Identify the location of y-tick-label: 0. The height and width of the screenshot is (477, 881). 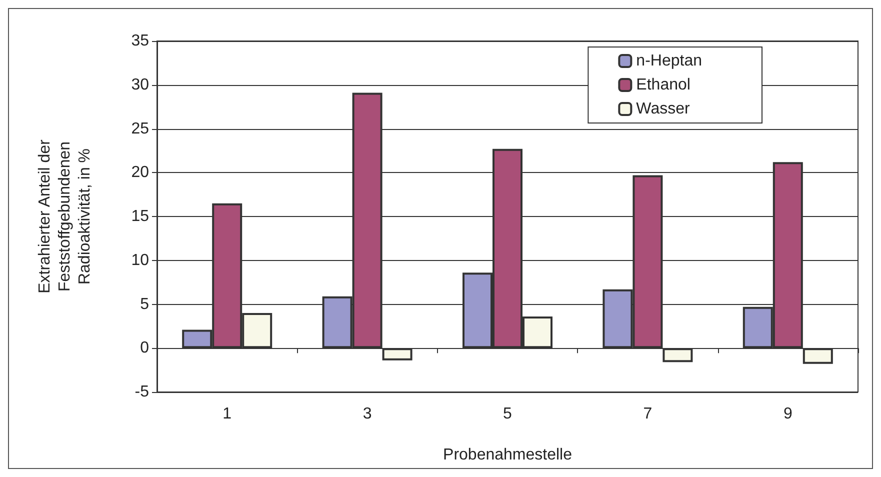
(145, 348).